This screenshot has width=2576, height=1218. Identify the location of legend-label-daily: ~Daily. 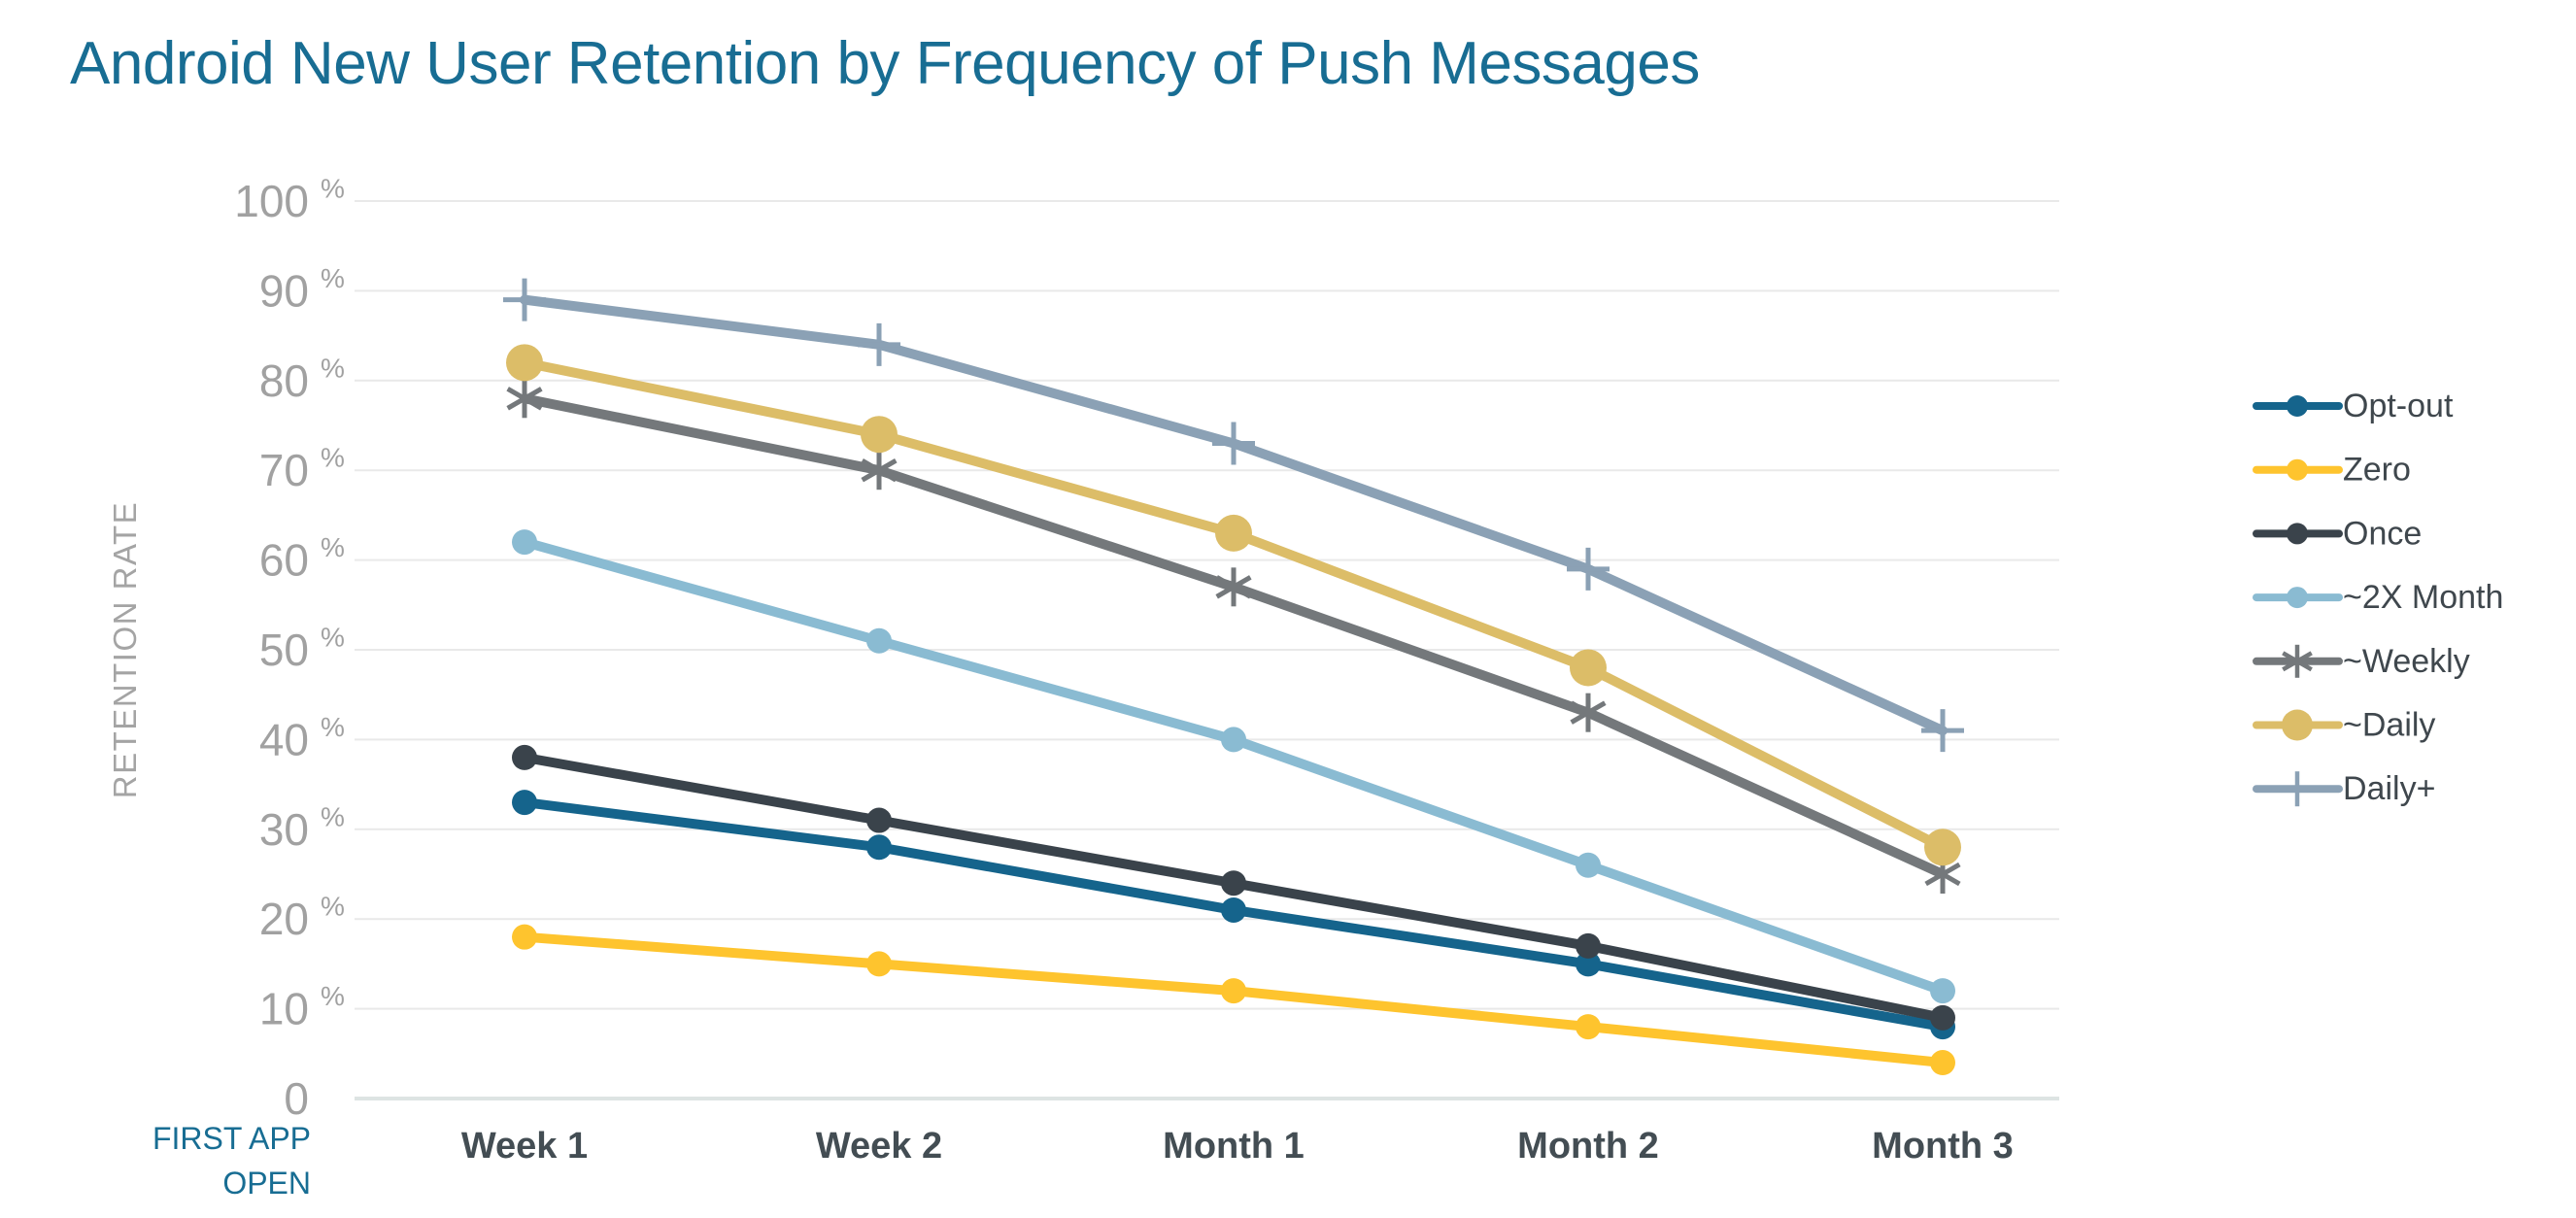
(2389, 725).